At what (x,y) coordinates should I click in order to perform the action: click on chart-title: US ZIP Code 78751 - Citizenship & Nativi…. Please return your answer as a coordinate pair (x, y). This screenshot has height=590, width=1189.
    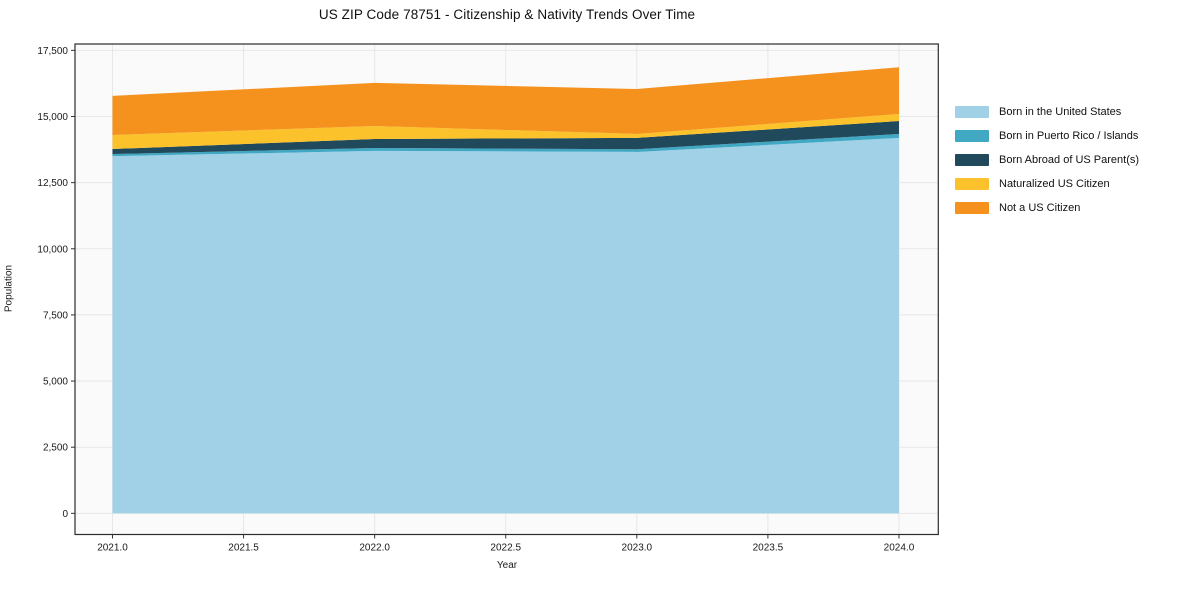
    Looking at the image, I should click on (507, 14).